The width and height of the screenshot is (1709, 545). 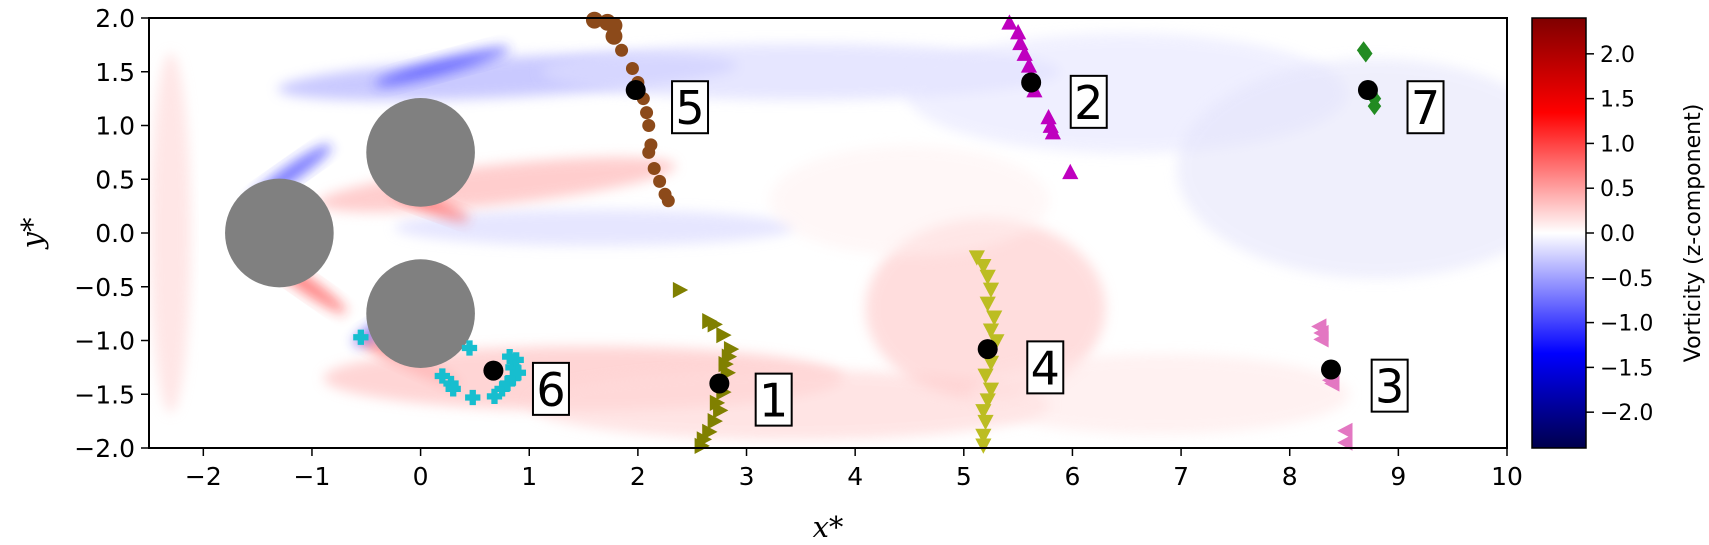 I want to click on x-axis-label: x*, so click(x=828, y=527).